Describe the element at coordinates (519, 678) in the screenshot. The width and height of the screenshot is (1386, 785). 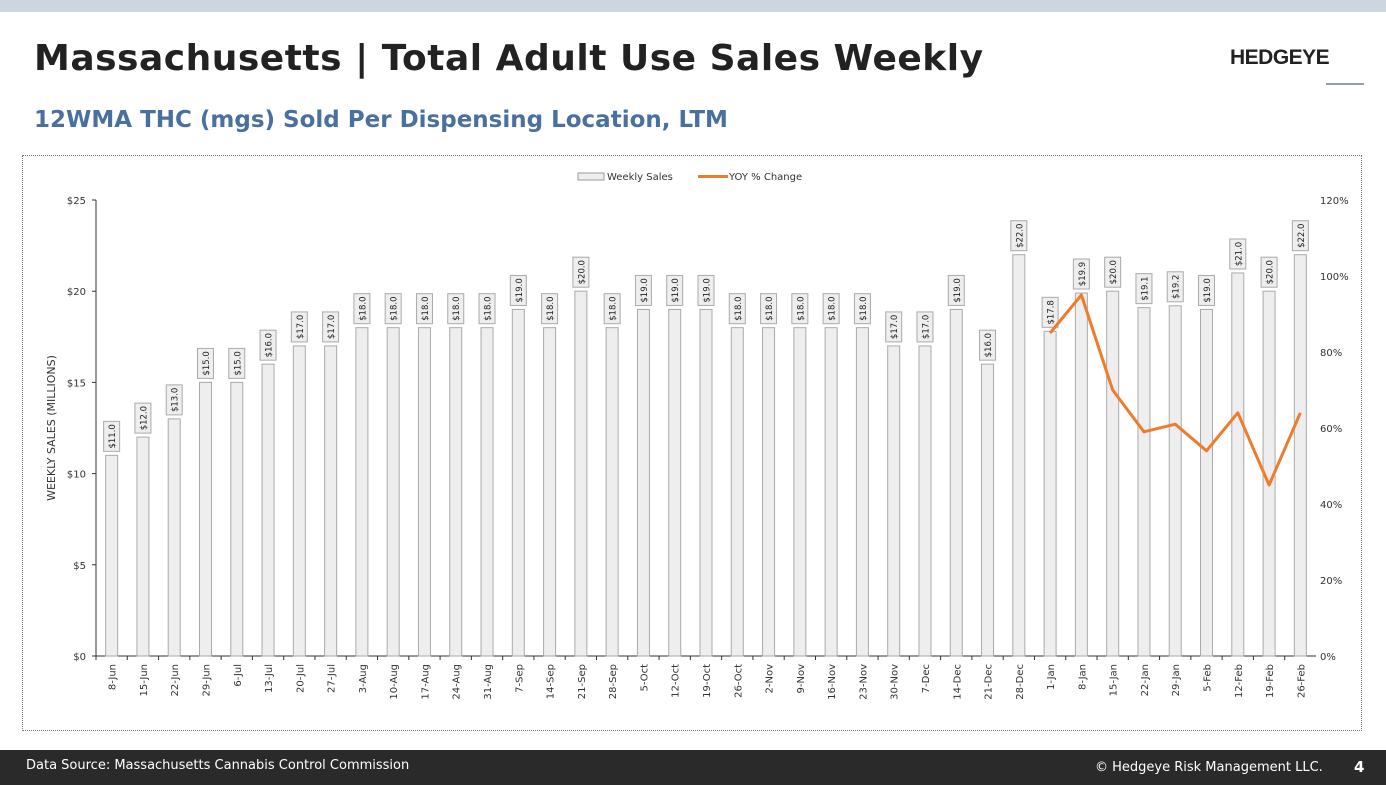
I see `x-tick-label: 7-Sep` at that location.